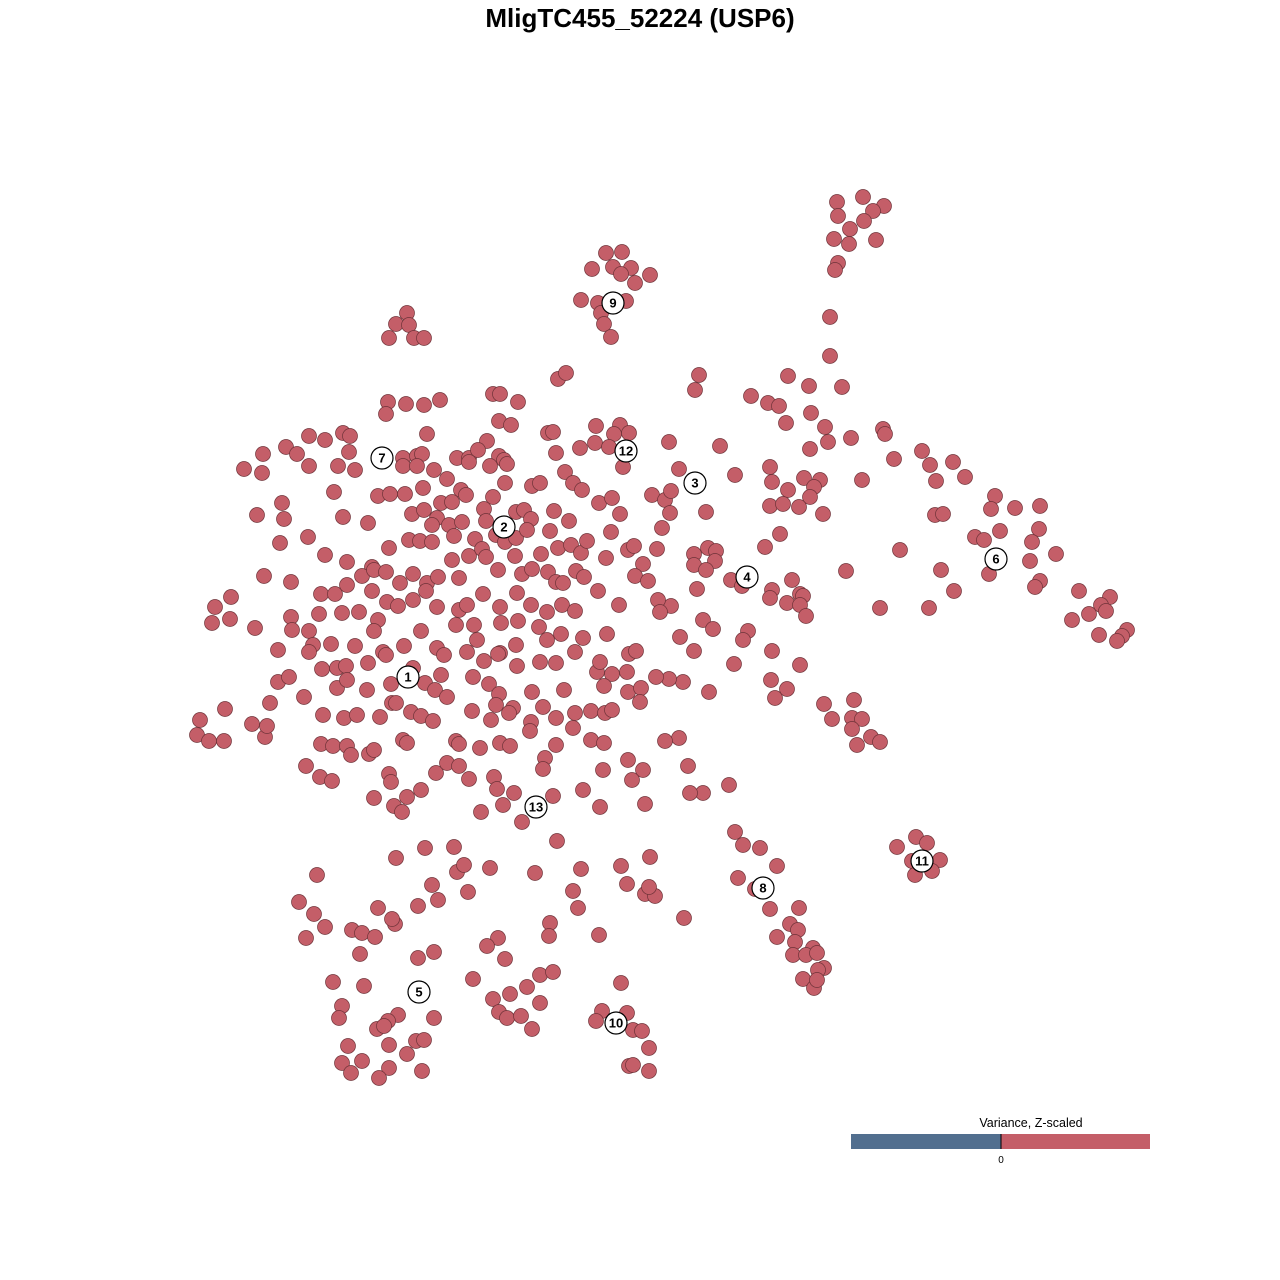  I want to click on cluster-label: 9, so click(613, 303).